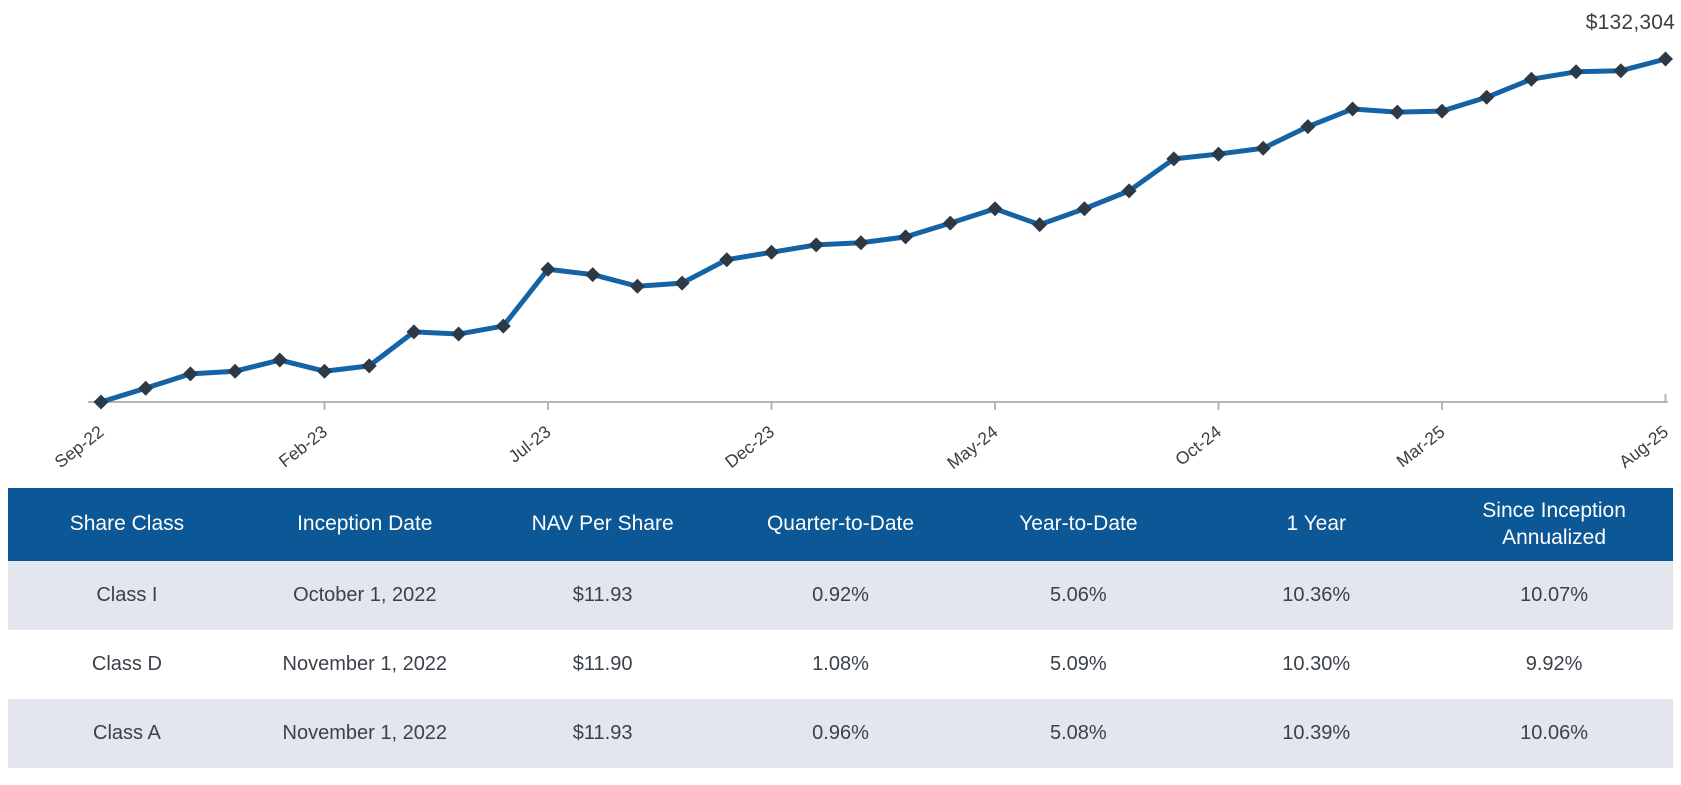 This screenshot has height=785, width=1681. What do you see at coordinates (1316, 664) in the screenshot?
I see `table-cell: 10.30%` at bounding box center [1316, 664].